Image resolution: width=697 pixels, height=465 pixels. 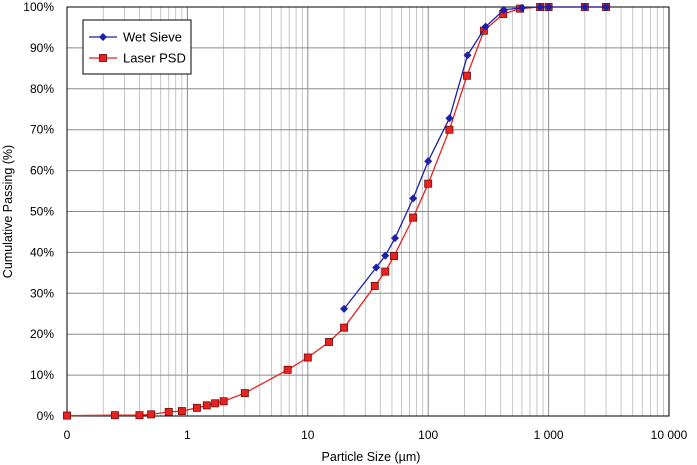 I want to click on legend-item-laser-psd: Laser PSD, so click(x=137, y=58).